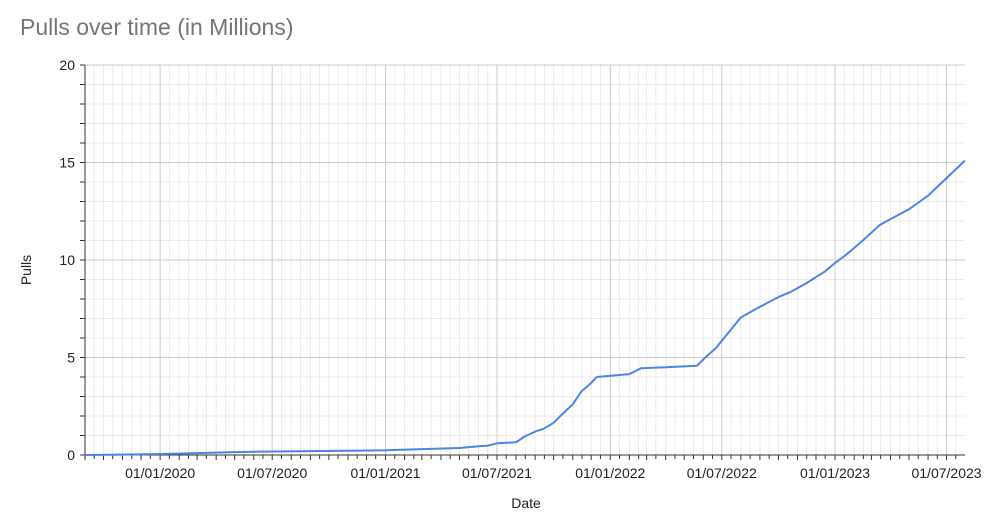 This screenshot has height=525, width=991. What do you see at coordinates (26, 270) in the screenshot?
I see `y-axis-label: Pulls` at bounding box center [26, 270].